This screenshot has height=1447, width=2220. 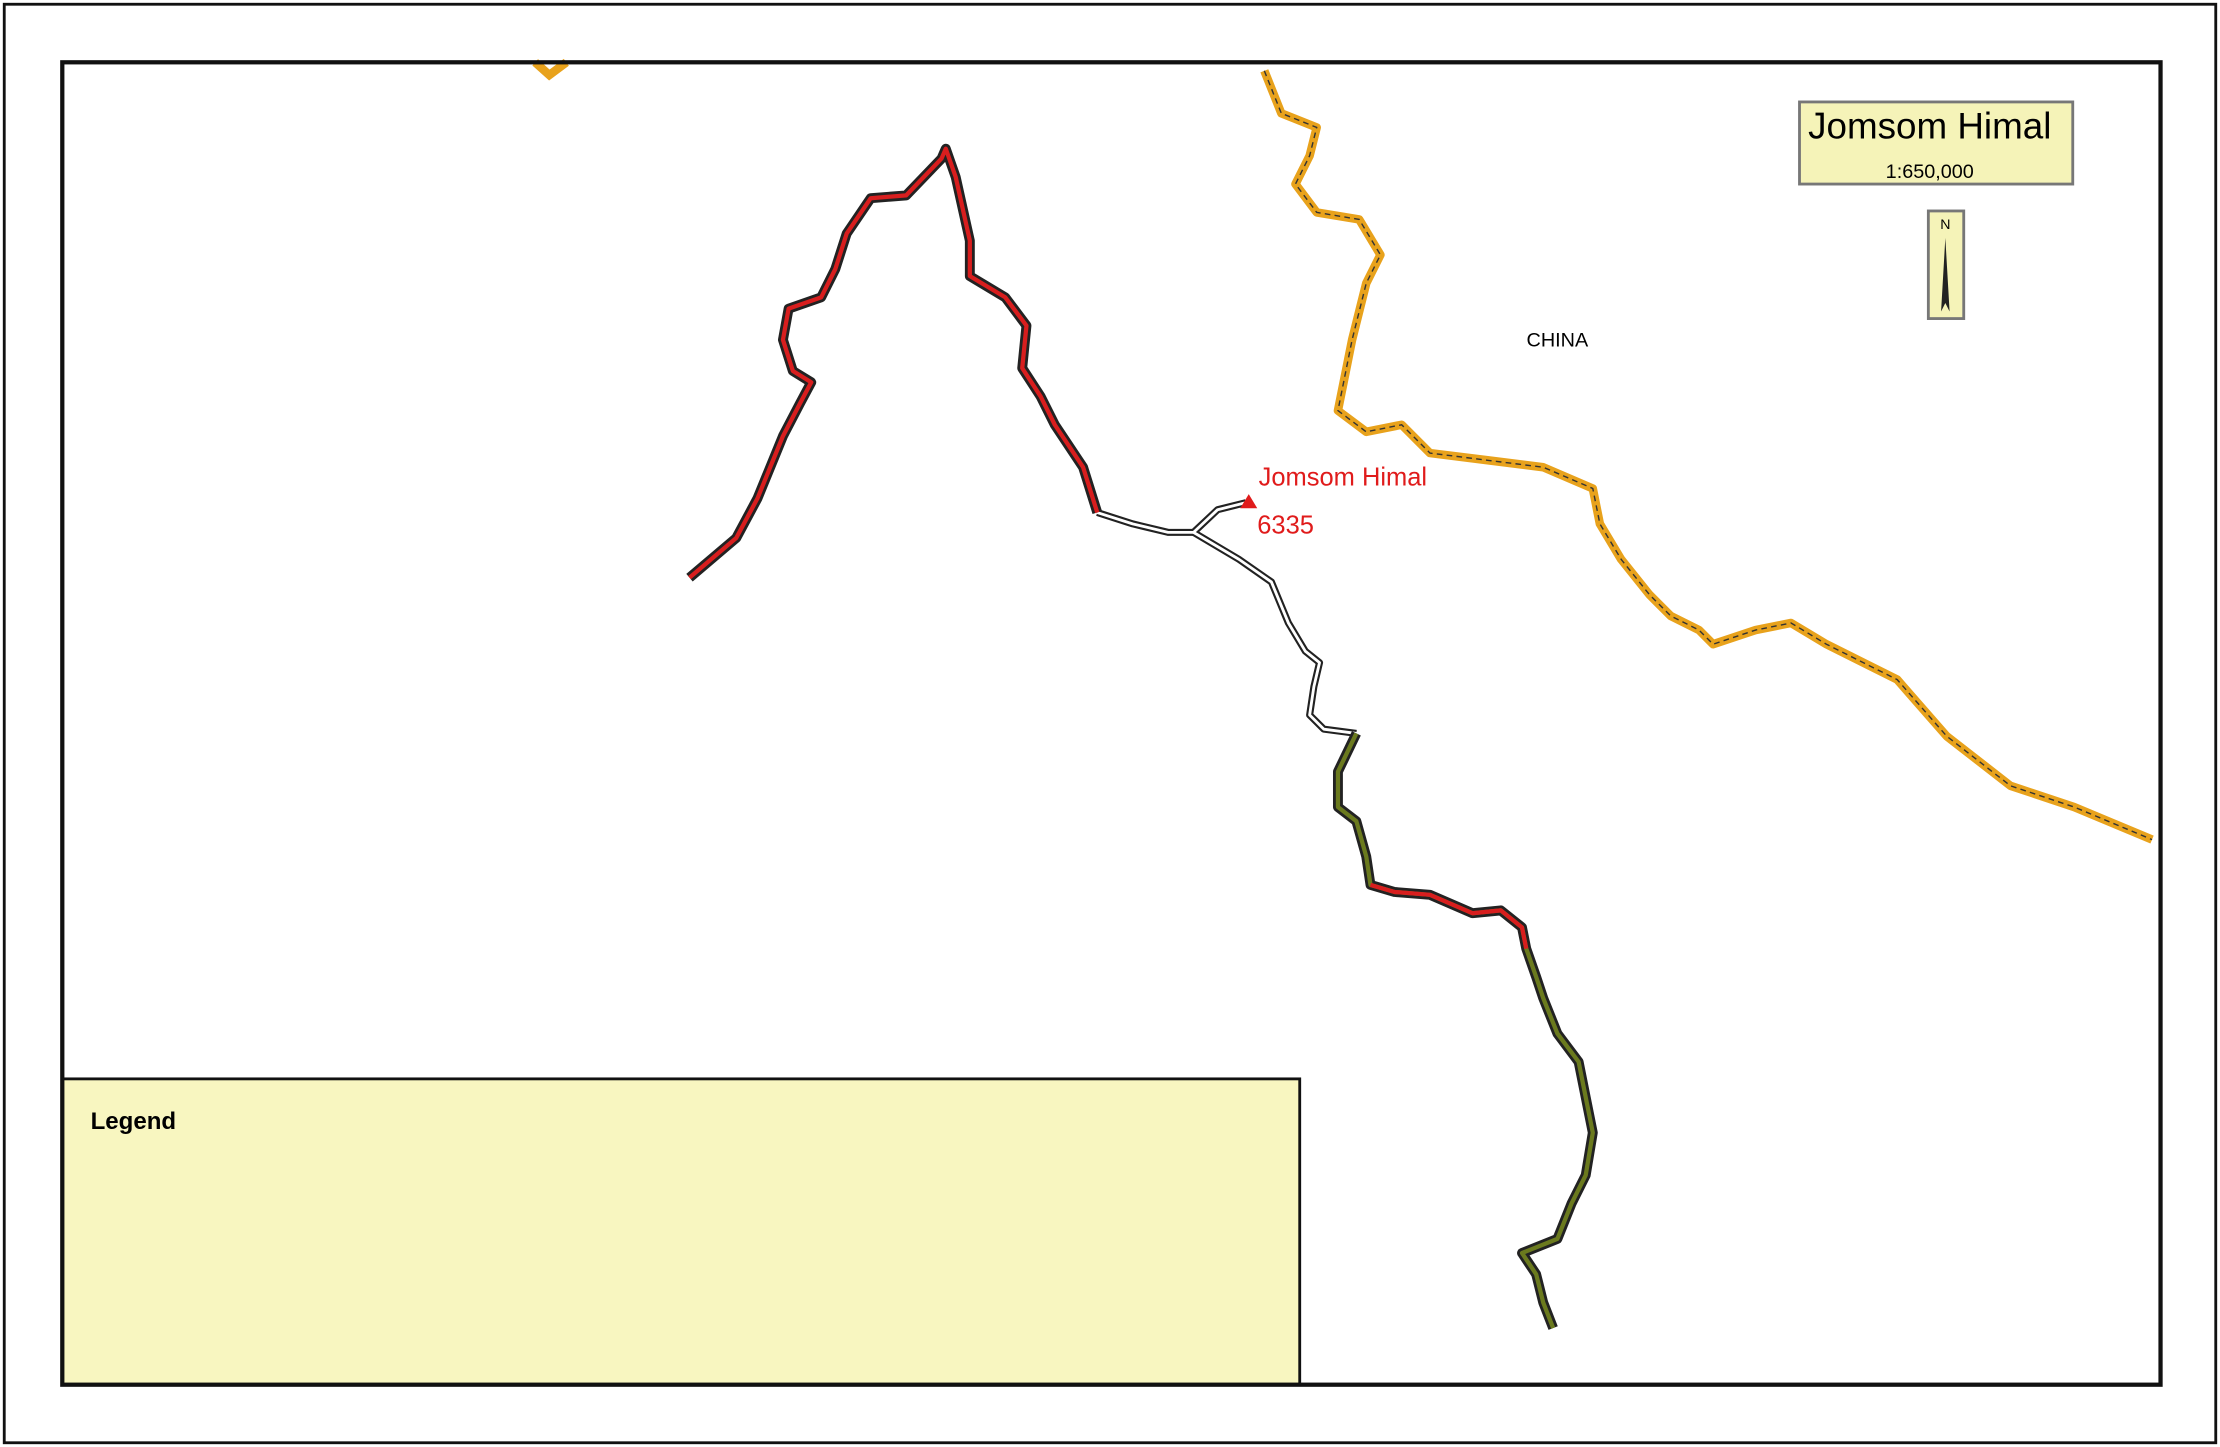 I want to click on title-box, so click(x=1936, y=143).